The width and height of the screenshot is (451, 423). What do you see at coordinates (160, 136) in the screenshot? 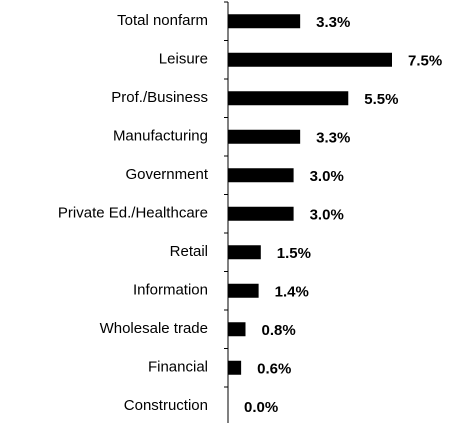
I see `category-label: Manufacturing` at bounding box center [160, 136].